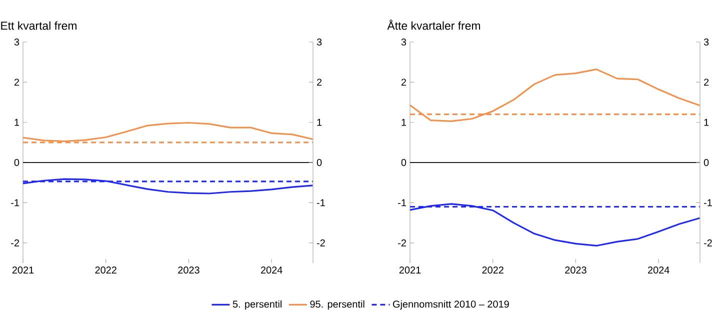  I want to click on legend-label: 5. persentil, so click(257, 305).